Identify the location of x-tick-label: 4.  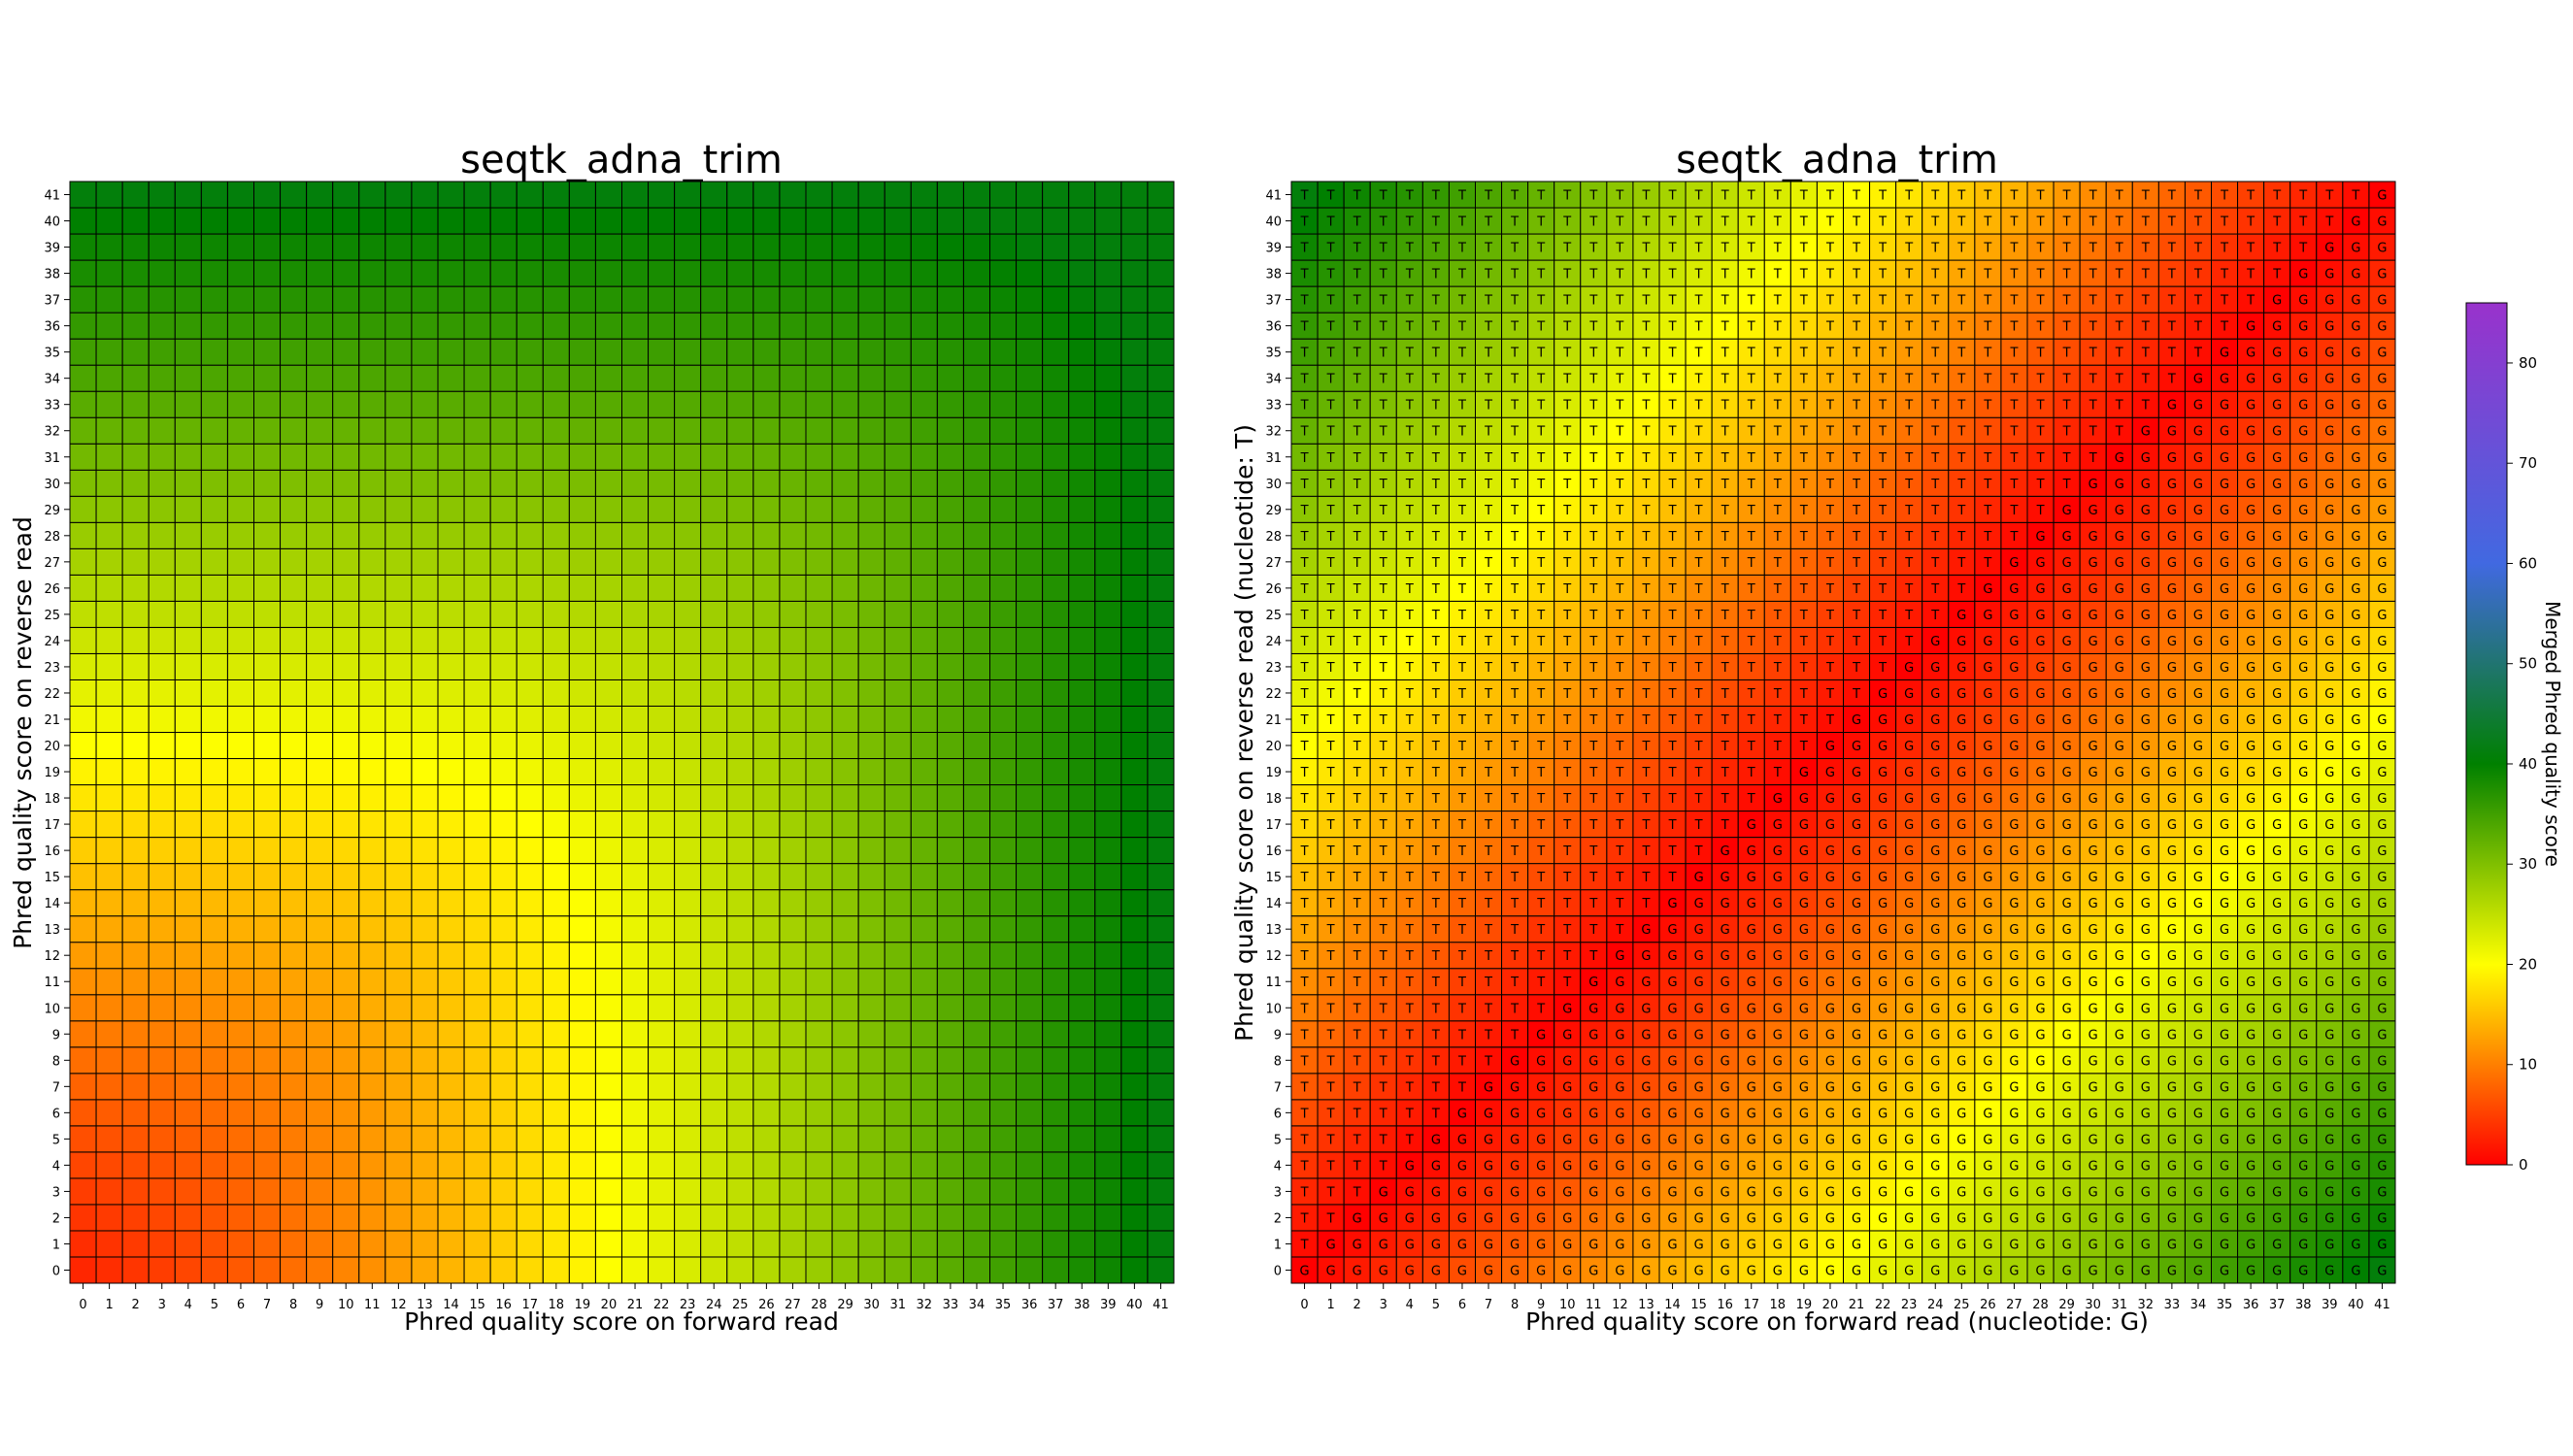
(188, 1305).